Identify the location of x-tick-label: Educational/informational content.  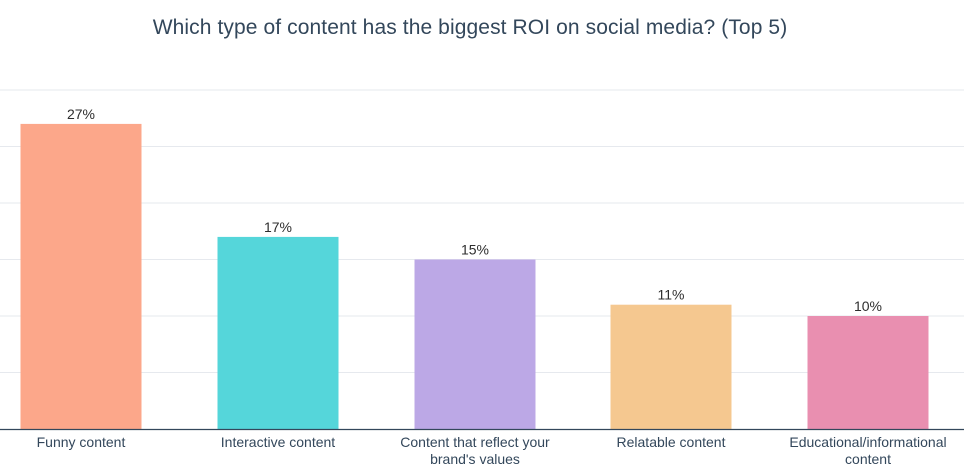
(867, 450).